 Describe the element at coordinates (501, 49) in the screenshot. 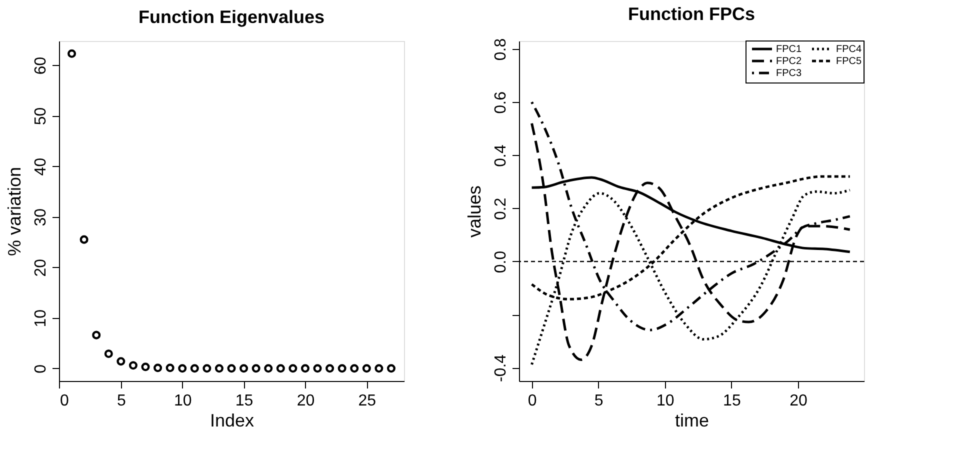

I see `y-tick-label: 0.8` at that location.